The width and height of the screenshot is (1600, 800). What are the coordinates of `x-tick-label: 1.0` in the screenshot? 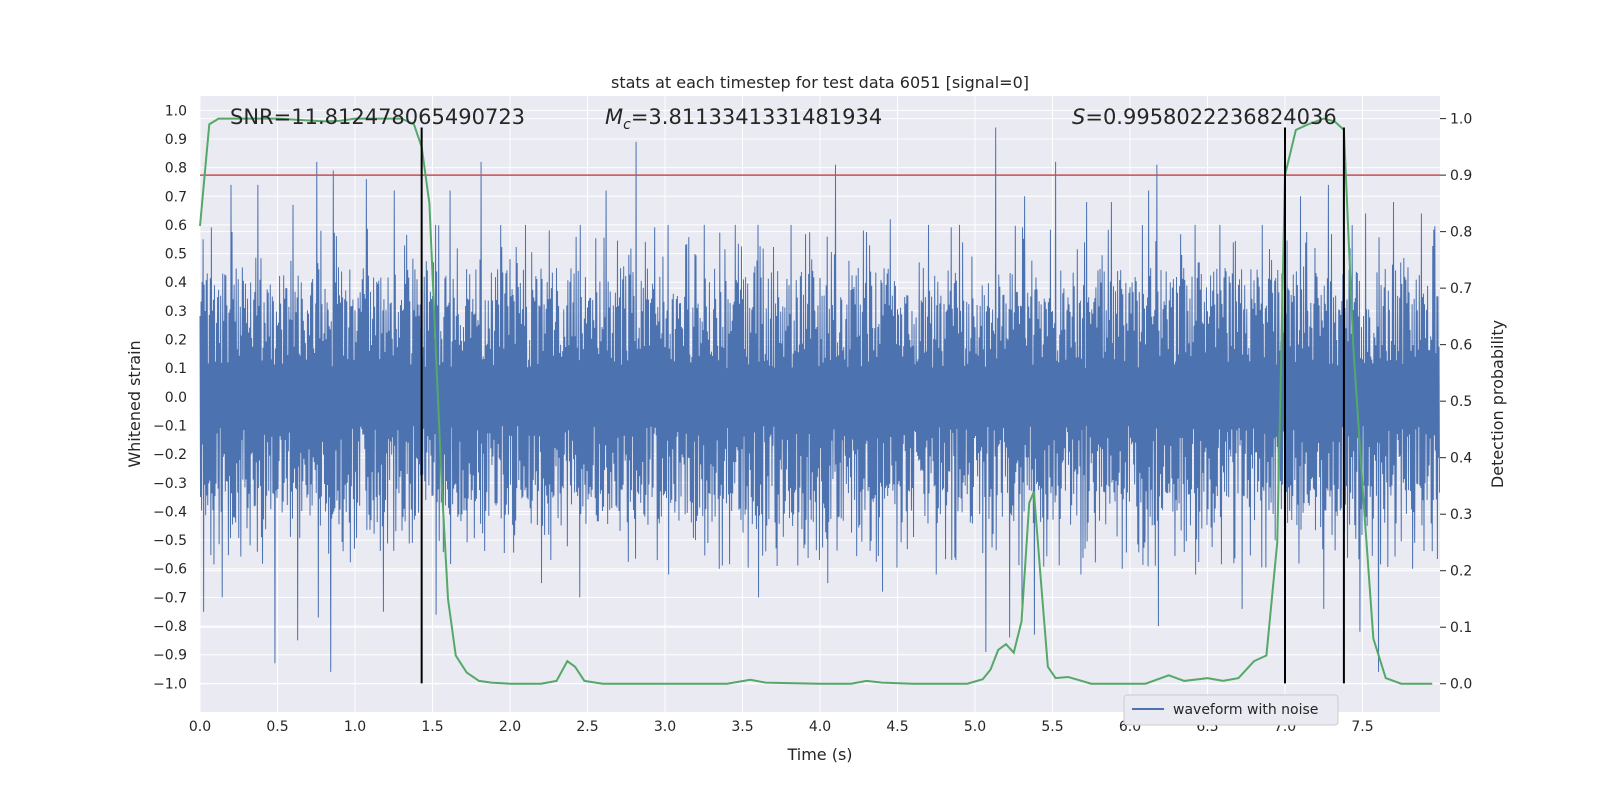 It's located at (355, 727).